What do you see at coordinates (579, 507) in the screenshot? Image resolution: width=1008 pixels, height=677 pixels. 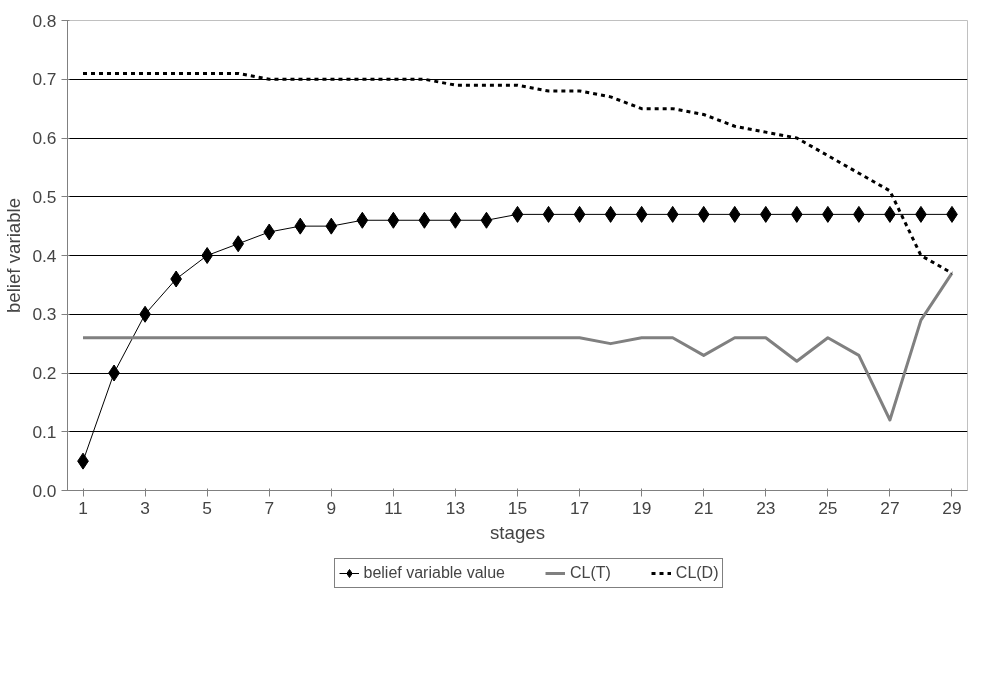 I see `x-tick-label: 17` at bounding box center [579, 507].